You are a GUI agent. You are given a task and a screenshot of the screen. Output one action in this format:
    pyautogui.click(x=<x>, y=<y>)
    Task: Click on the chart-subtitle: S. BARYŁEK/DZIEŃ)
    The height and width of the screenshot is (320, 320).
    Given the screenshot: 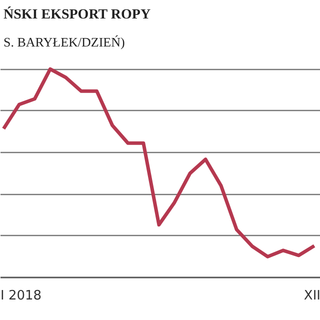 What is the action you would take?
    pyautogui.click(x=64, y=42)
    